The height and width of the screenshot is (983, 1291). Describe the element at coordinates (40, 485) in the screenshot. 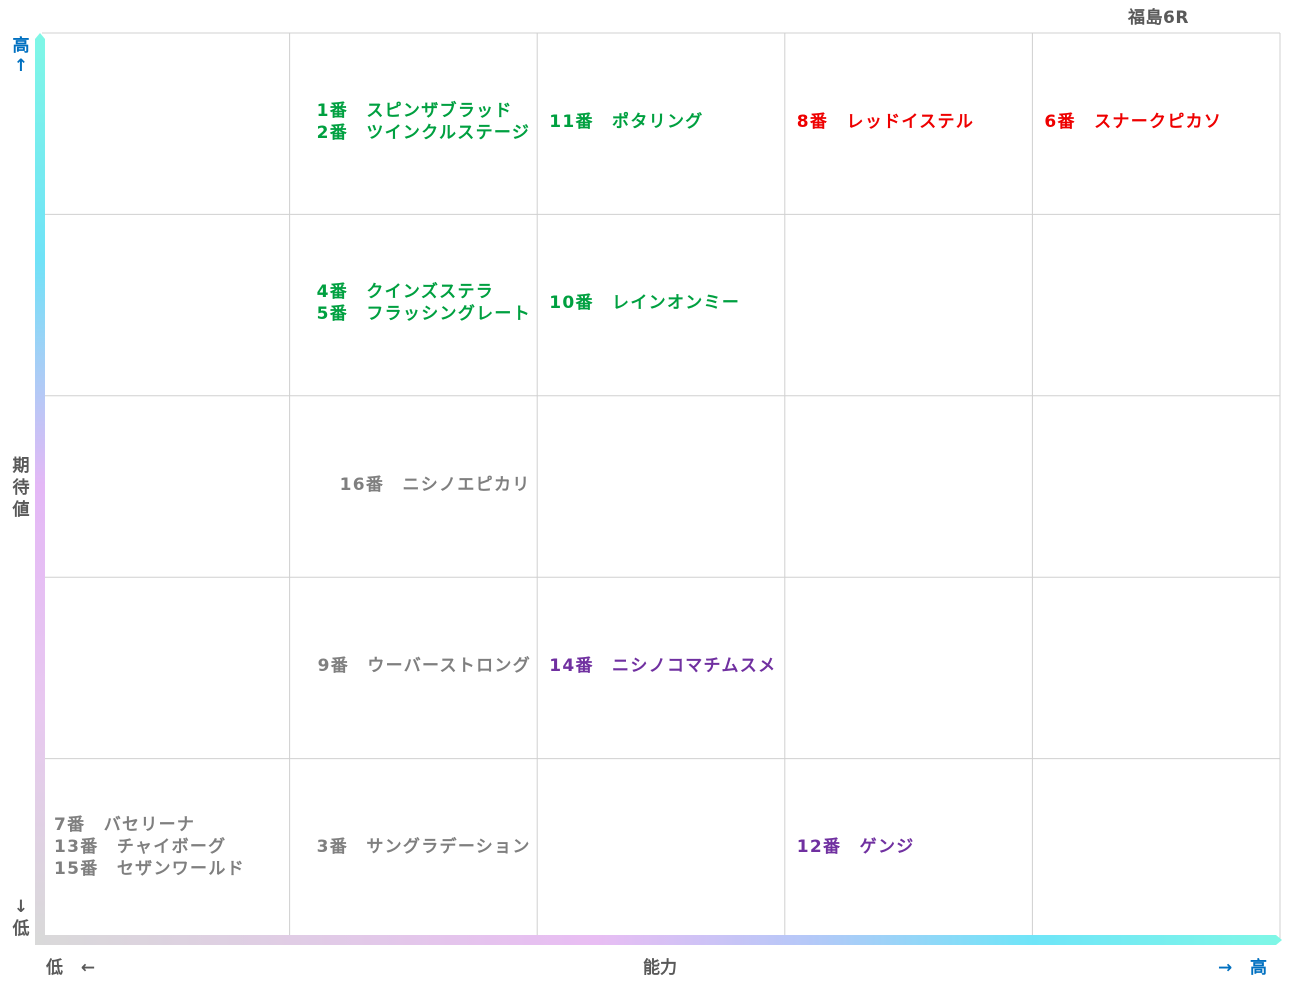

I see `y-axis-arrow` at that location.